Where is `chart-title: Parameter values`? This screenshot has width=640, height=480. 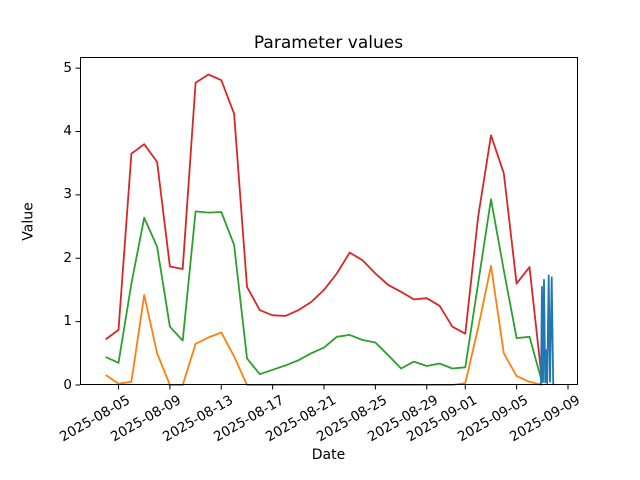
chart-title: Parameter values is located at coordinates (328, 43).